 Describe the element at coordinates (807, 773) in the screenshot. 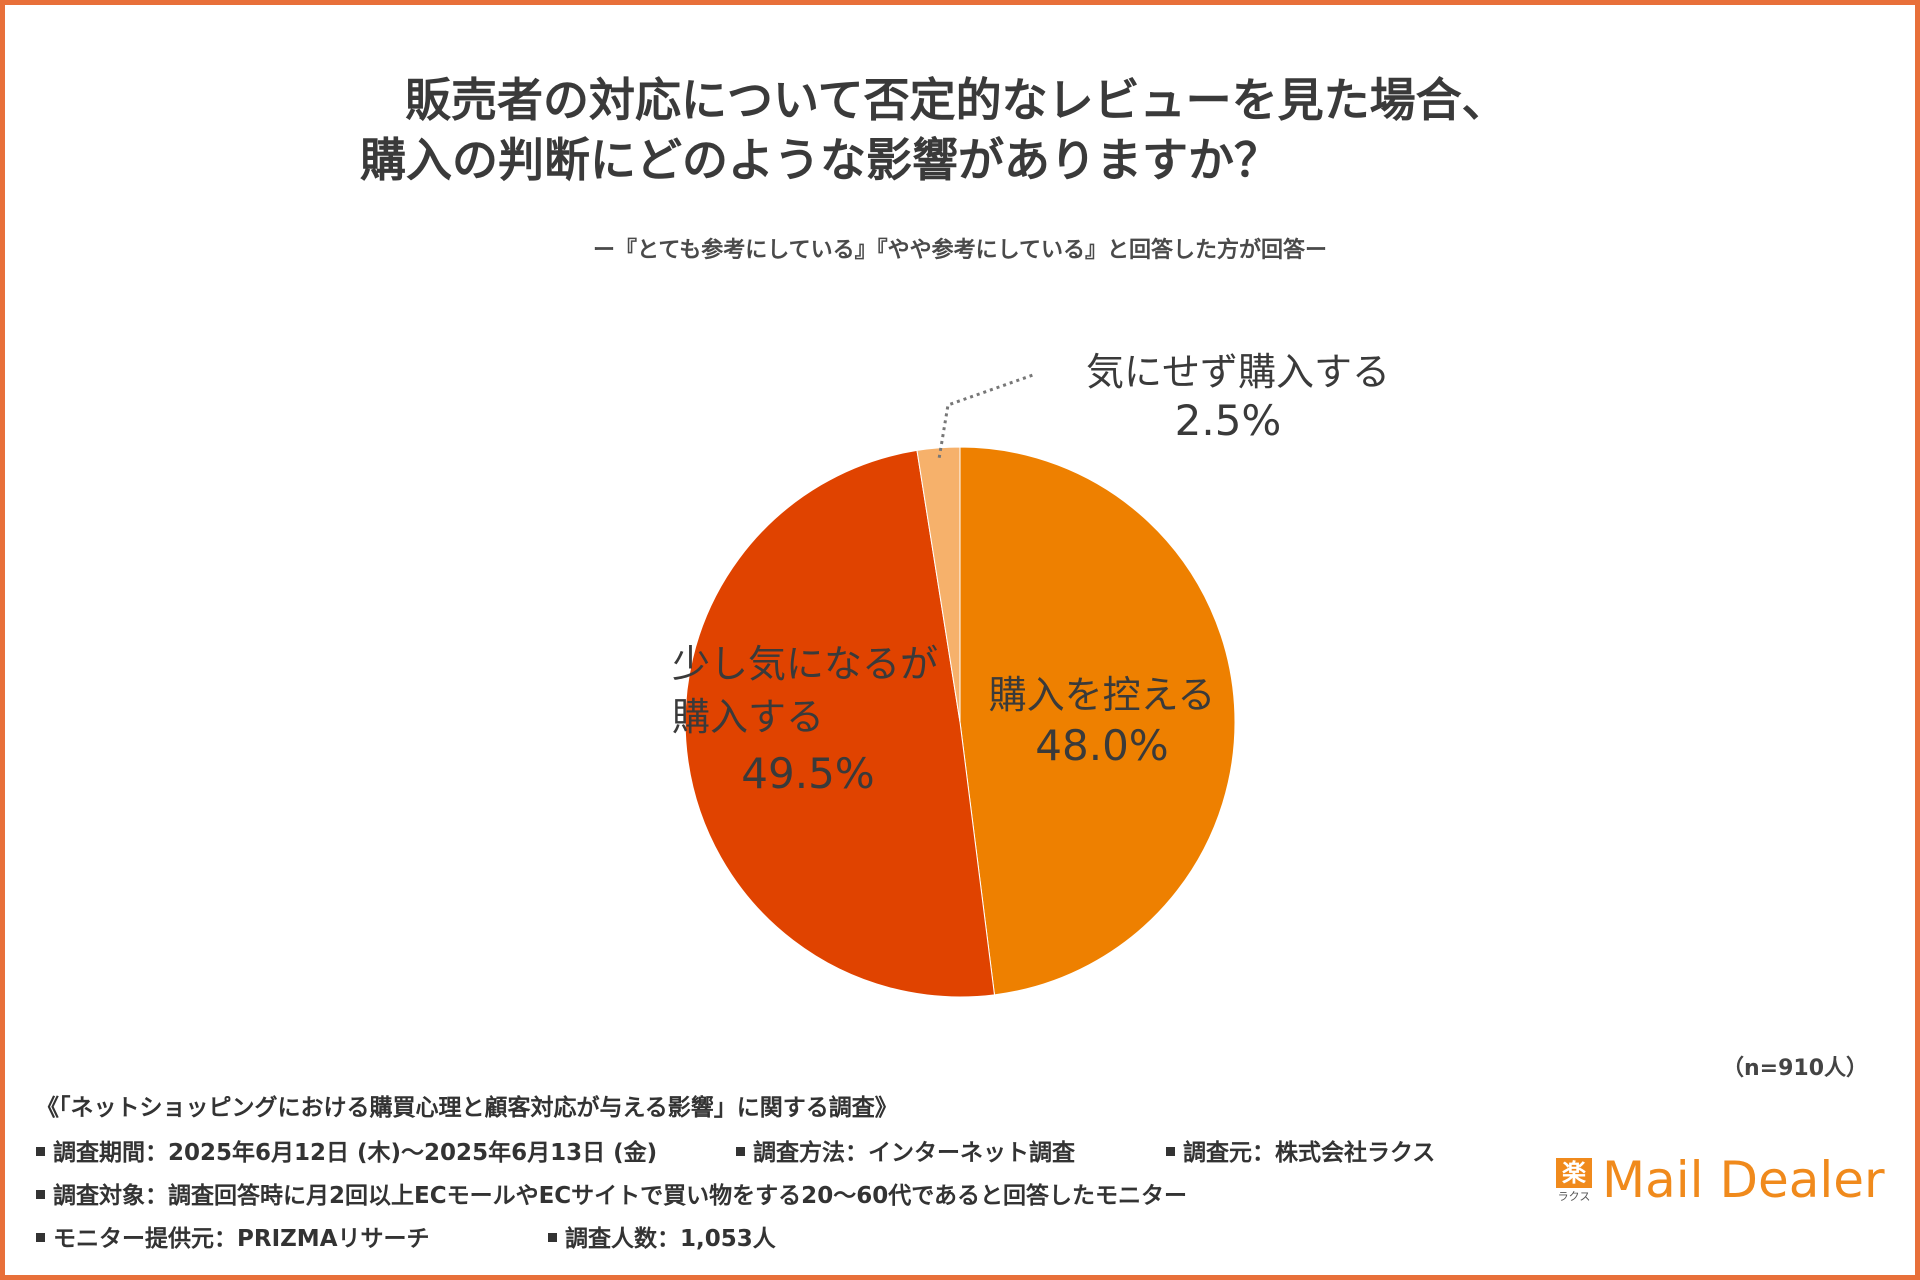

I see `slice-value-1: 49.5%` at that location.